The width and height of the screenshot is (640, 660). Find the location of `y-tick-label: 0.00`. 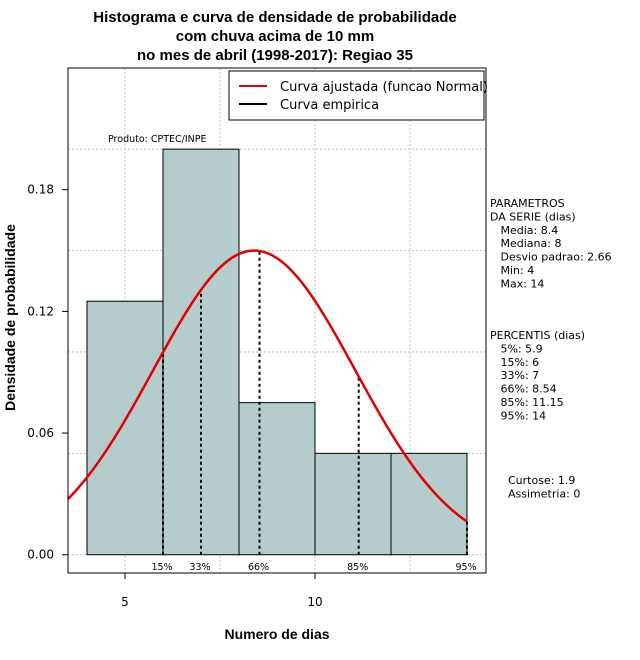

y-tick-label: 0.00 is located at coordinates (40, 555).